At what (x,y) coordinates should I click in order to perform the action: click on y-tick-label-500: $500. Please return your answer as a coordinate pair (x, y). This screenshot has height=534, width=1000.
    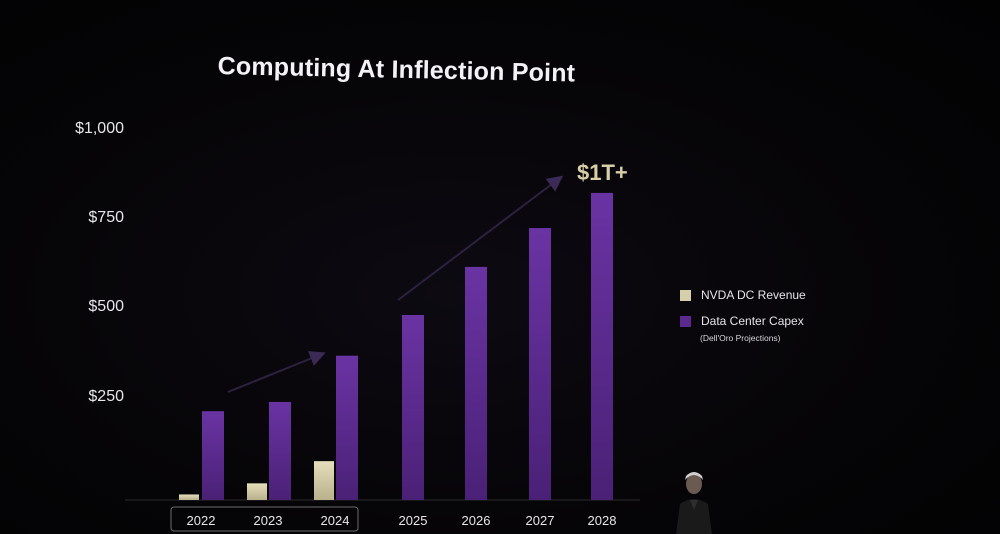
    Looking at the image, I should click on (106, 306).